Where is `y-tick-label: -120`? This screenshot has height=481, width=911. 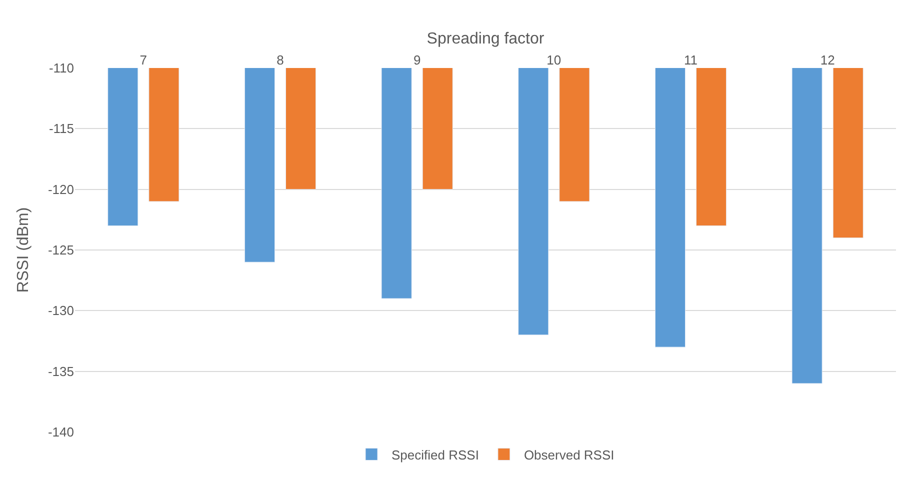 y-tick-label: -120 is located at coordinates (61, 189).